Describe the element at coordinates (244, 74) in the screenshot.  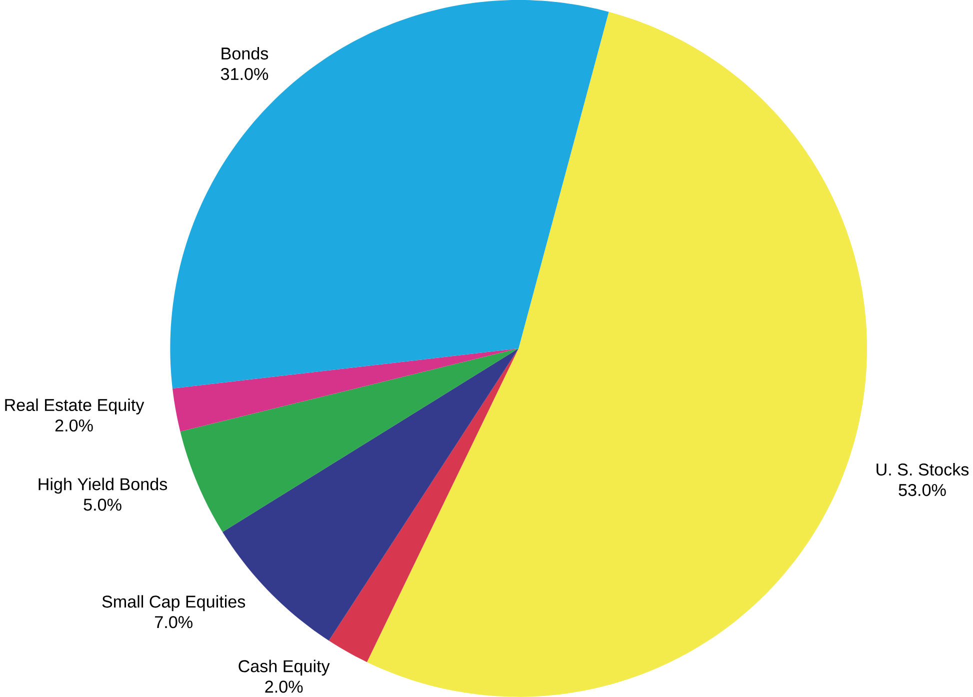
I see `data-label: 31.0%` at that location.